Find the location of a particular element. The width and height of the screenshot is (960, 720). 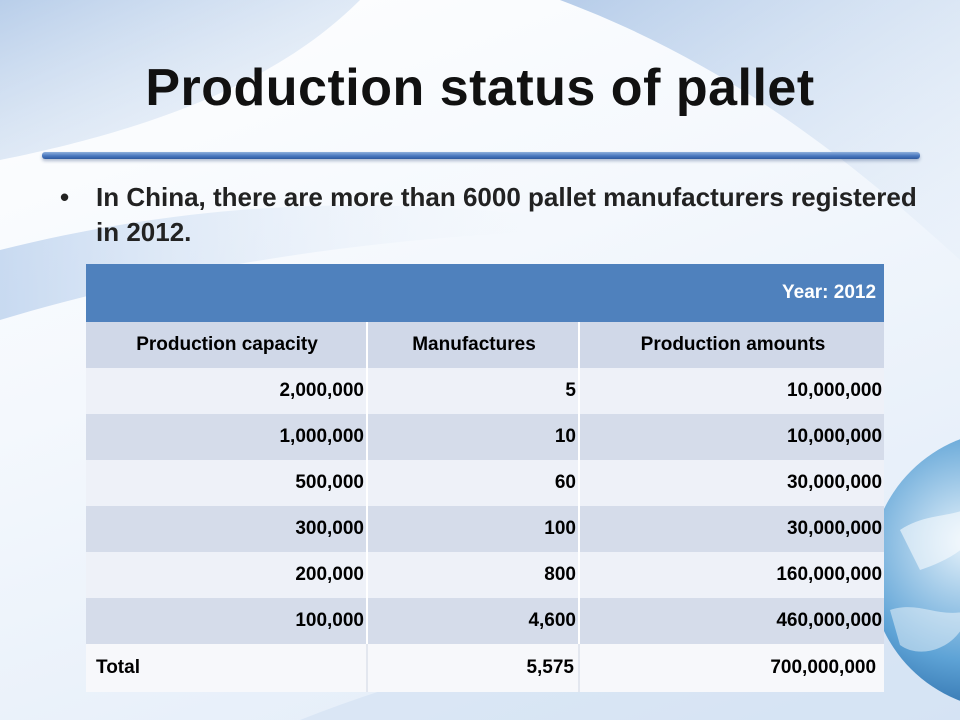

table-year-row: Year: 2012 is located at coordinates (485, 293).